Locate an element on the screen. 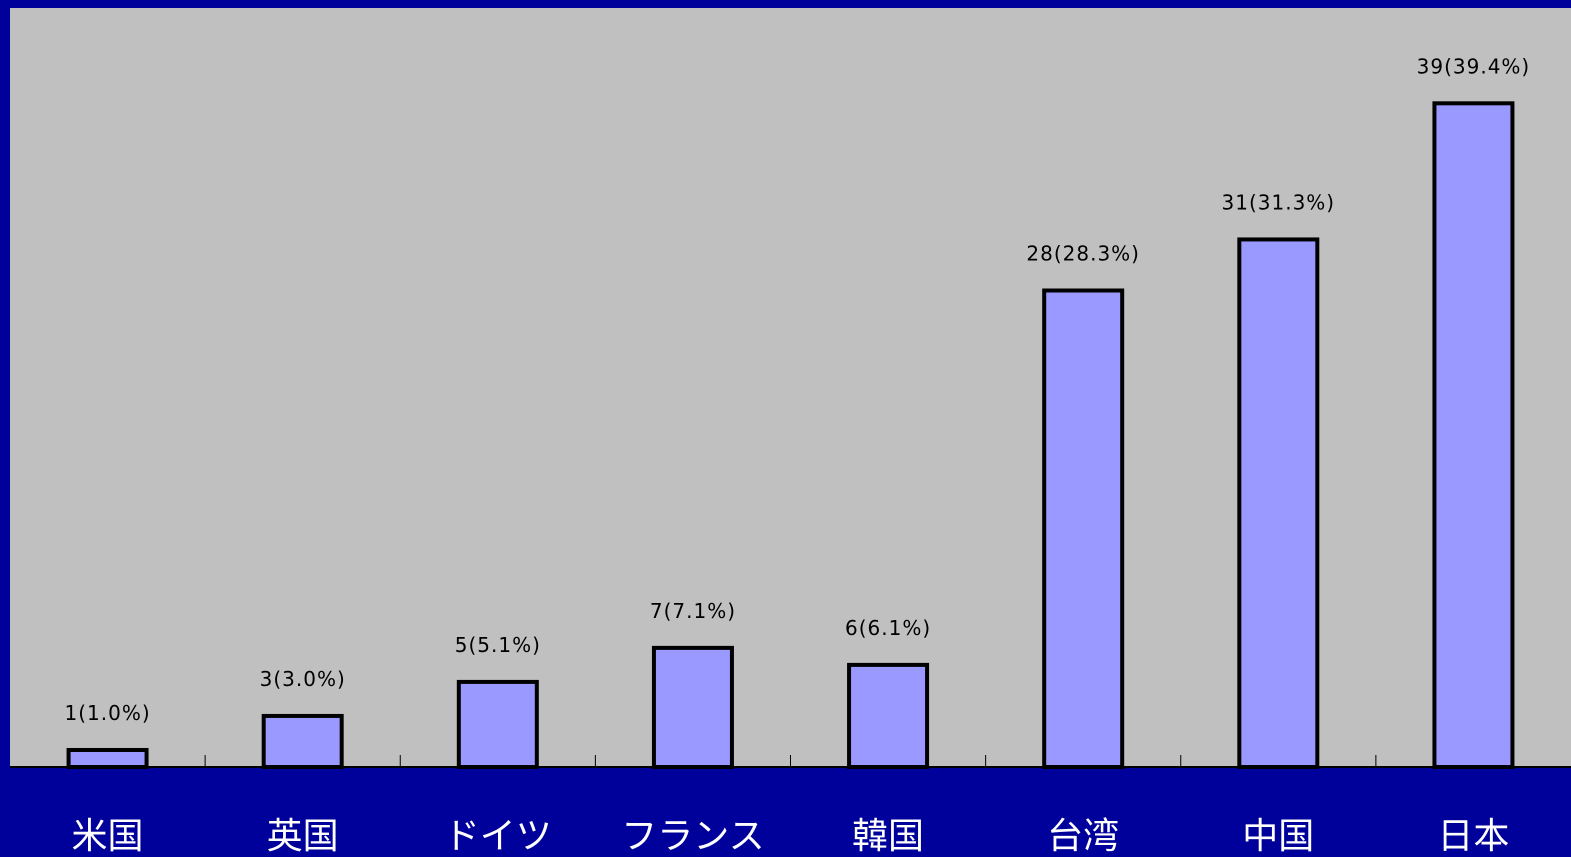 This screenshot has width=1571, height=857. data-label: 28(28.3%) is located at coordinates (1083, 253).